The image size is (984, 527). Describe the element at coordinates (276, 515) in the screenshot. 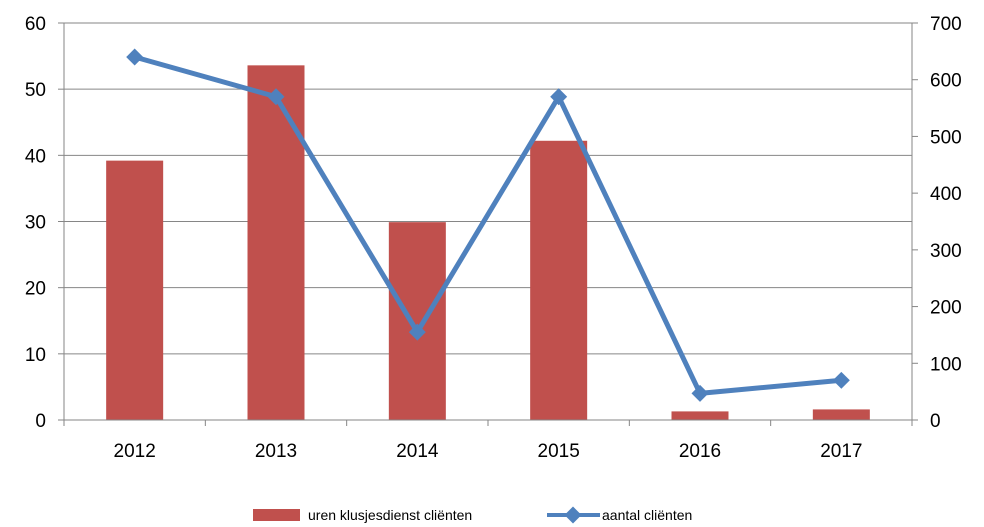

I see `legend-bar-swatch` at that location.